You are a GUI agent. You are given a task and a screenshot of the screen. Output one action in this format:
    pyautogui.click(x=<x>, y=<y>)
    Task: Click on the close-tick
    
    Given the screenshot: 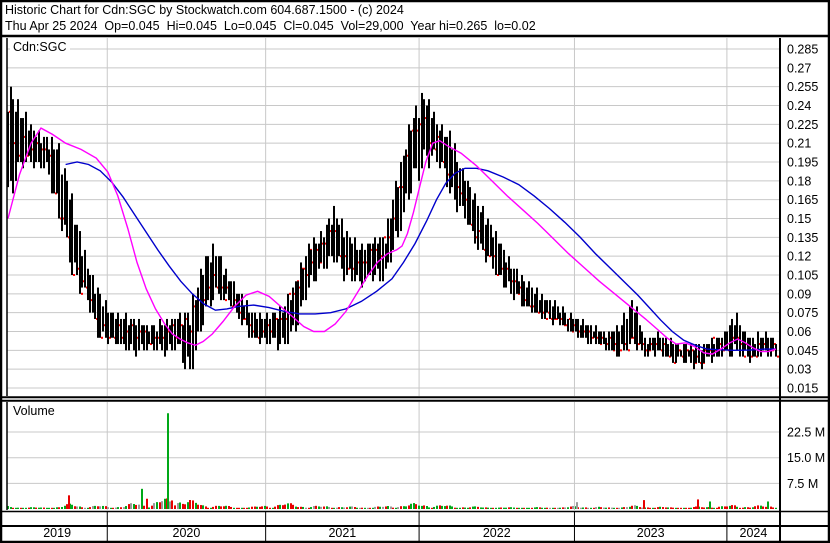 What is the action you would take?
    pyautogui.click(x=778, y=356)
    